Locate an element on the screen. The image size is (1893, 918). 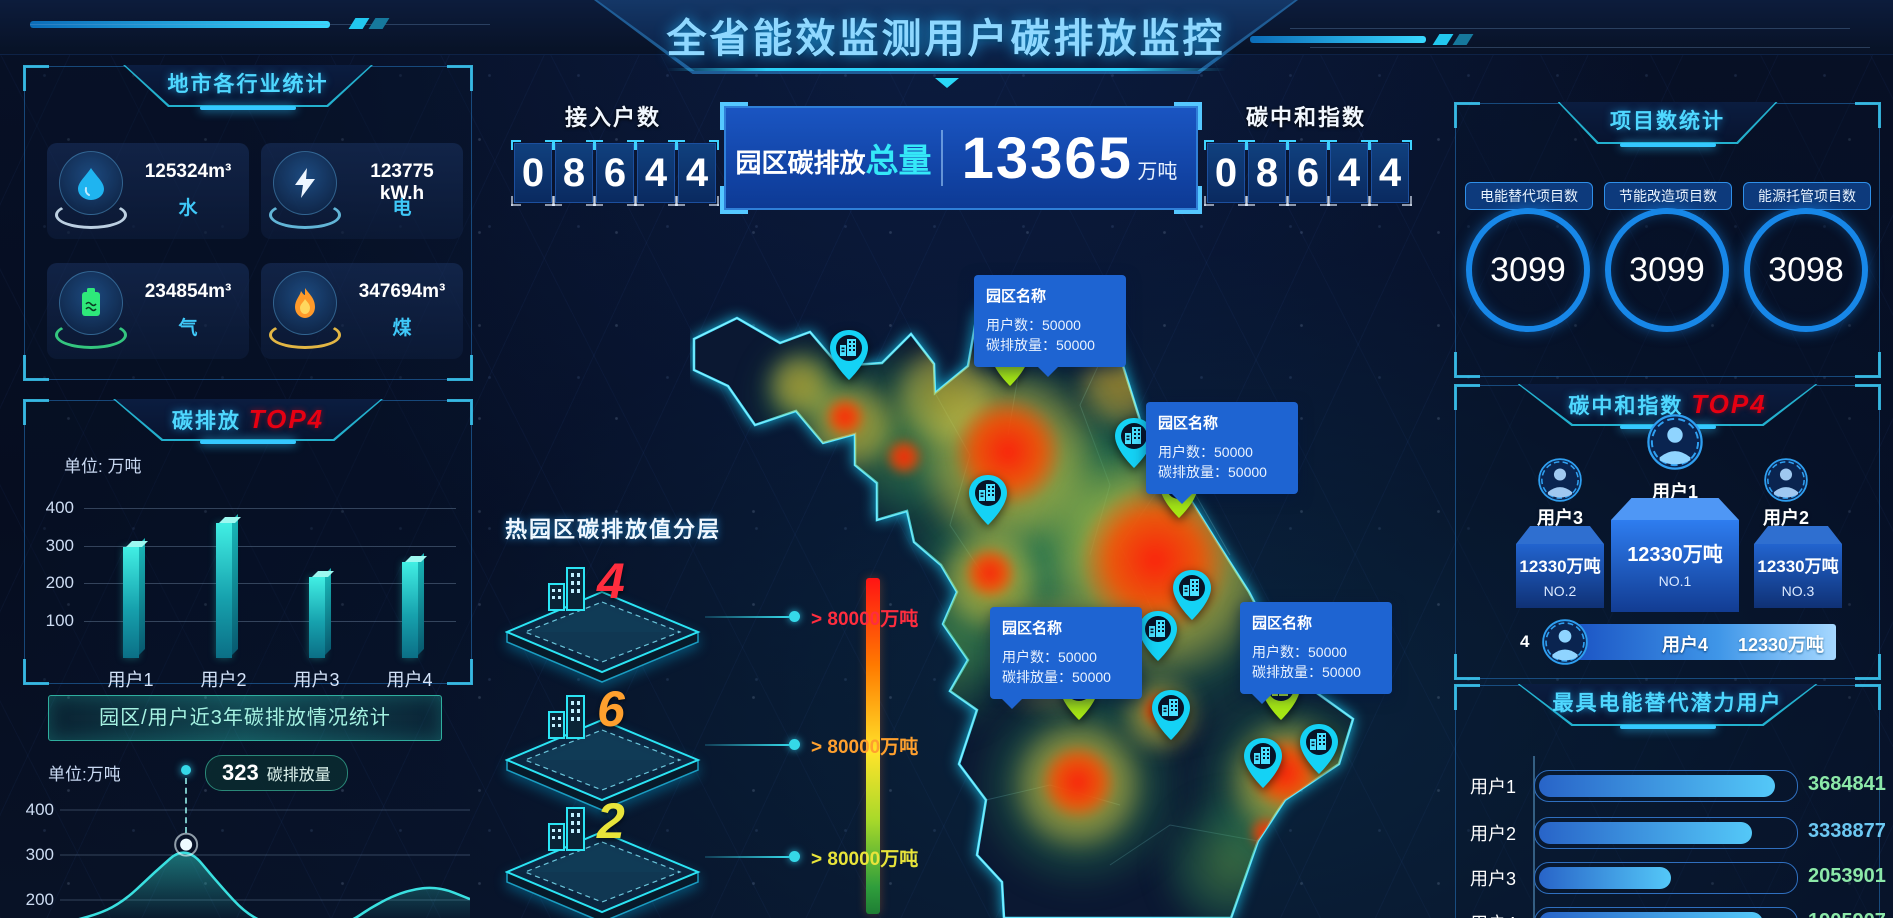
fourth-name: 用户4 is located at coordinates (1685, 645).